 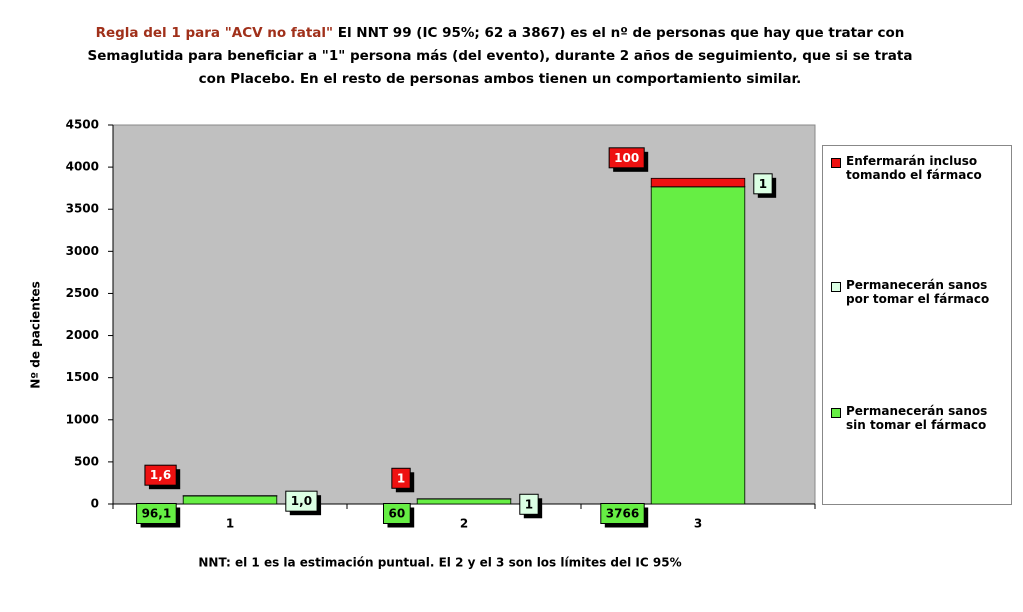 I want to click on x-tick-label: 3, so click(x=698, y=524).